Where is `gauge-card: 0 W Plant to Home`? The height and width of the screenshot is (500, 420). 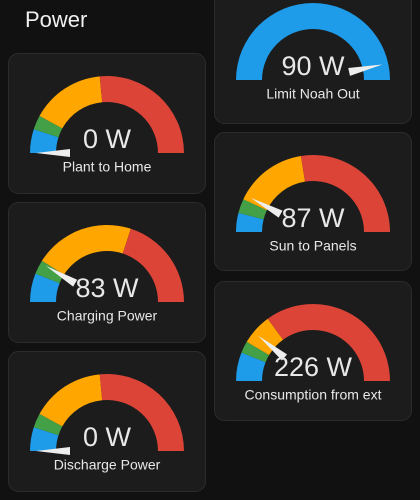
gauge-card: 0 W Plant to Home is located at coordinates (107, 123).